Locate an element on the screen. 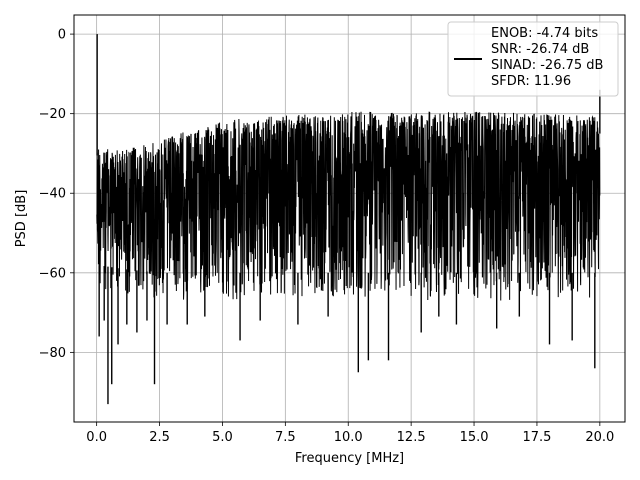 The image size is (640, 480). x-tick-label: 17.5 is located at coordinates (536, 437).